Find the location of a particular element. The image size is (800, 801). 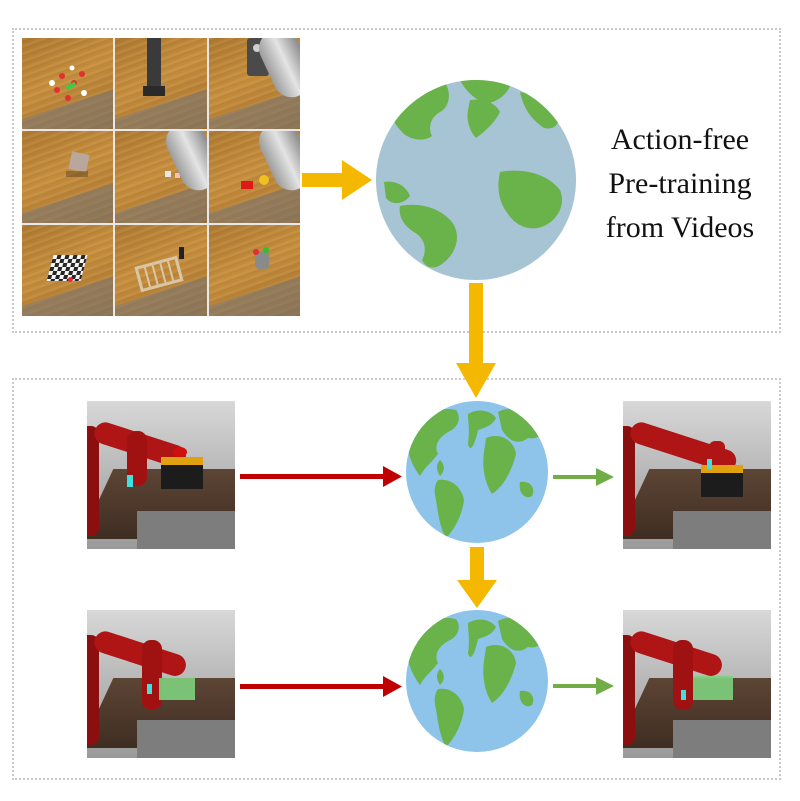

title-line: Action-free is located at coordinates (680, 139).